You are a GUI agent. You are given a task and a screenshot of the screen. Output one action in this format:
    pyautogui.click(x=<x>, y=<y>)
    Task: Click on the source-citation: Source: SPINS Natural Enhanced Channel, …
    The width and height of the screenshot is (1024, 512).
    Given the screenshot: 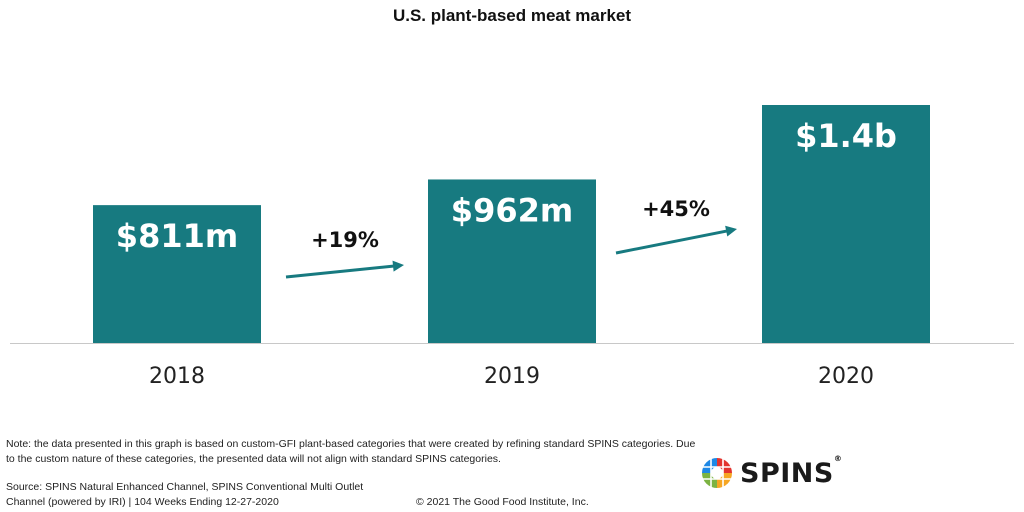 What is the action you would take?
    pyautogui.click(x=206, y=495)
    